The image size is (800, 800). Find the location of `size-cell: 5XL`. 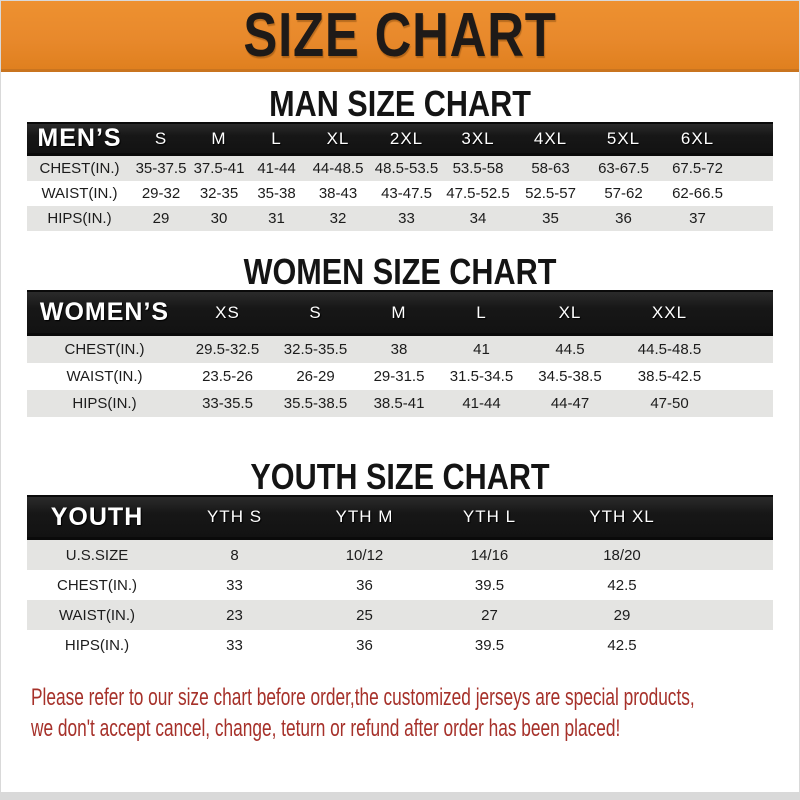

size-cell: 5XL is located at coordinates (623, 139).